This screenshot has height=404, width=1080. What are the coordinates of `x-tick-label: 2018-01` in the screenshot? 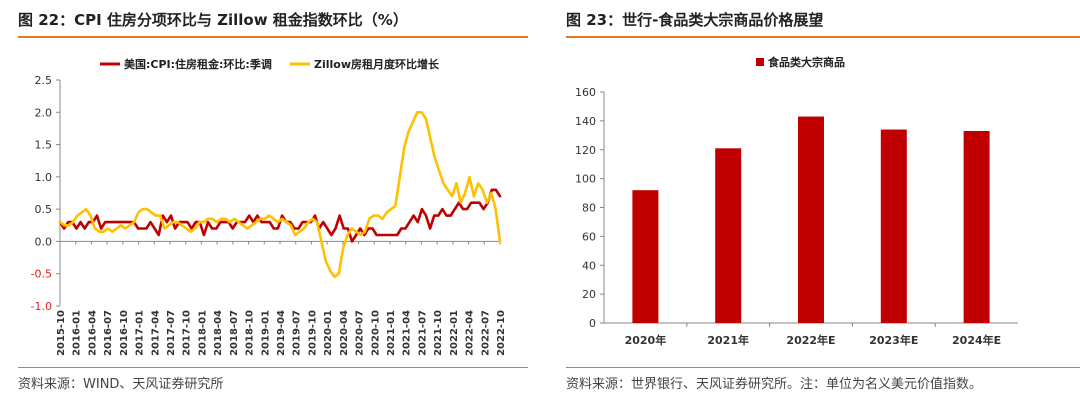 It's located at (202, 333).